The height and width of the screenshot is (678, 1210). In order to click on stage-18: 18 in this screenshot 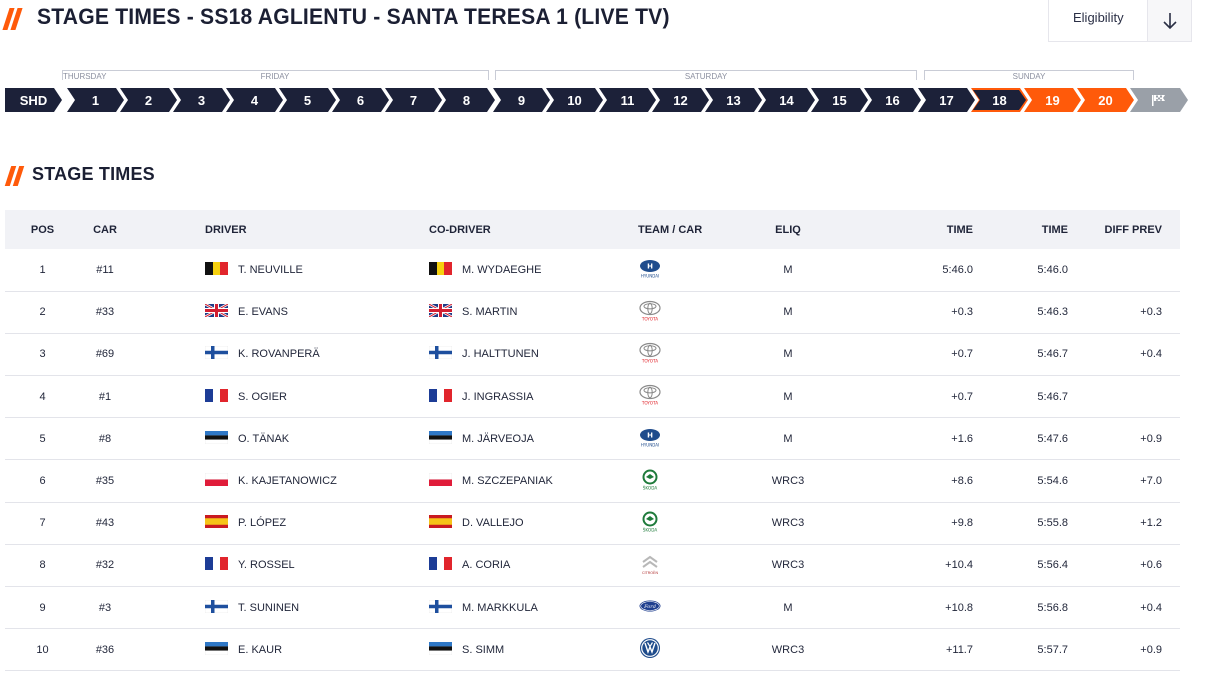, I will do `click(999, 100)`.